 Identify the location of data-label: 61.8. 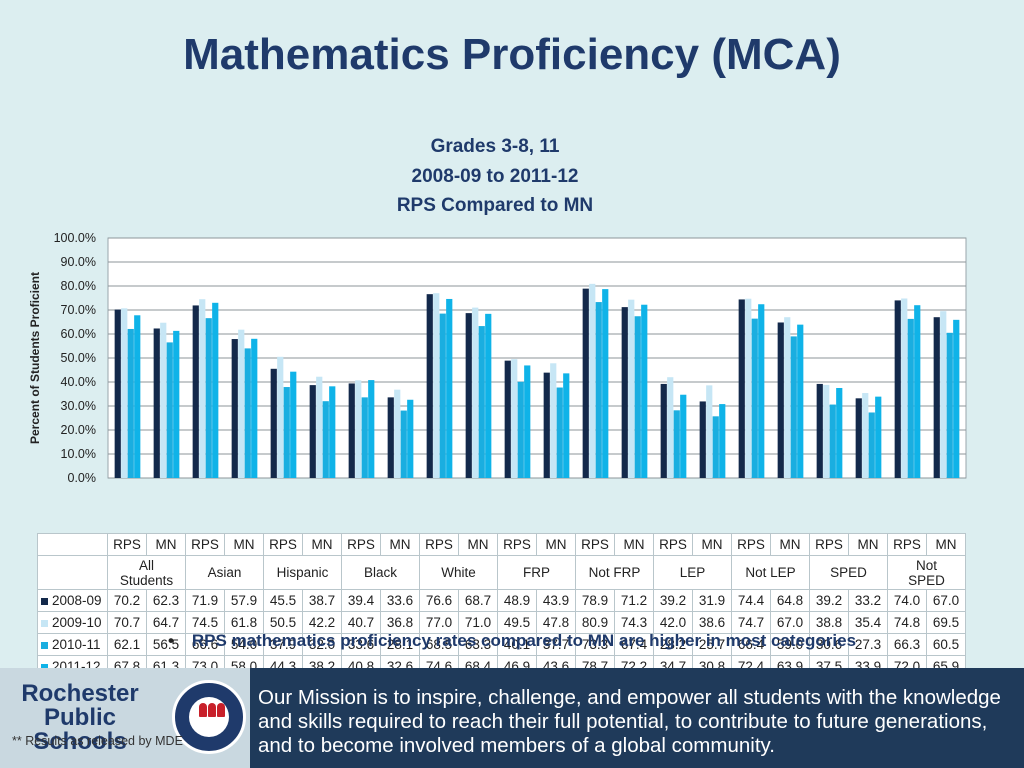
(244, 622).